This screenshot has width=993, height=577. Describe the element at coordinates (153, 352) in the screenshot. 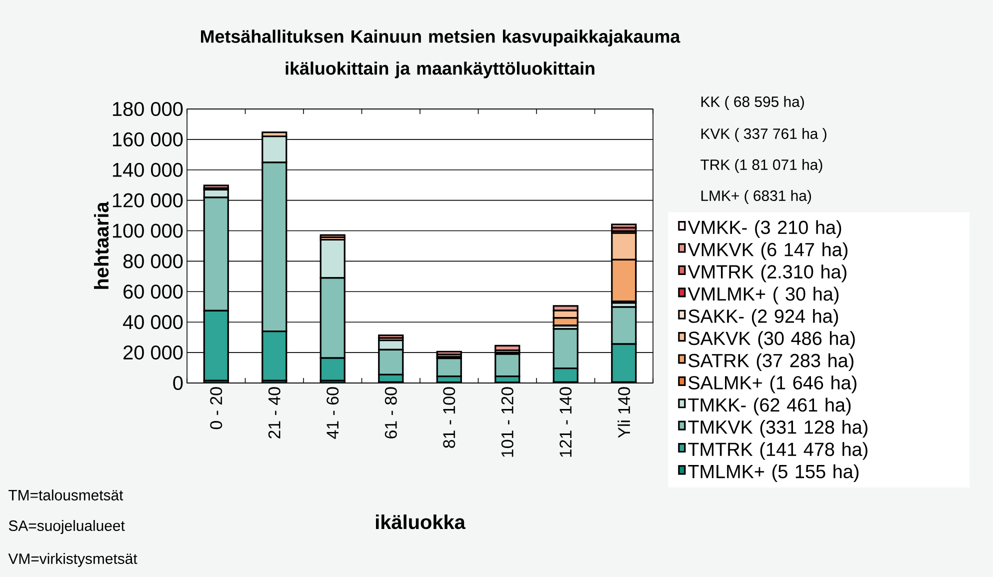

I see `y-tick-label: 20 000` at that location.